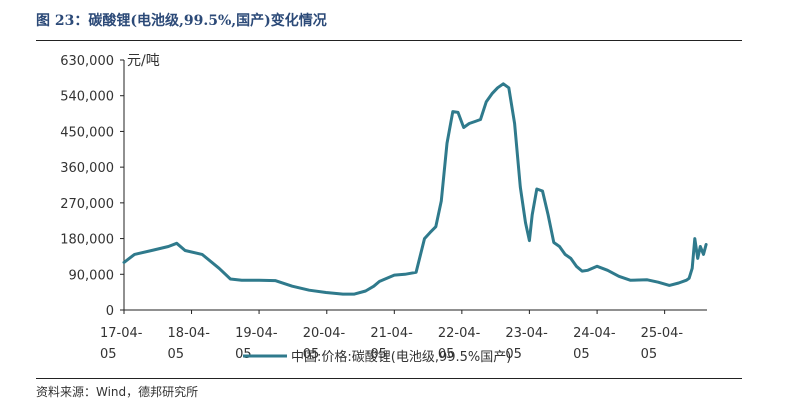 Image resolution: width=785 pixels, height=416 pixels. I want to click on x-tick-label: 23-04-05, so click(526, 344).